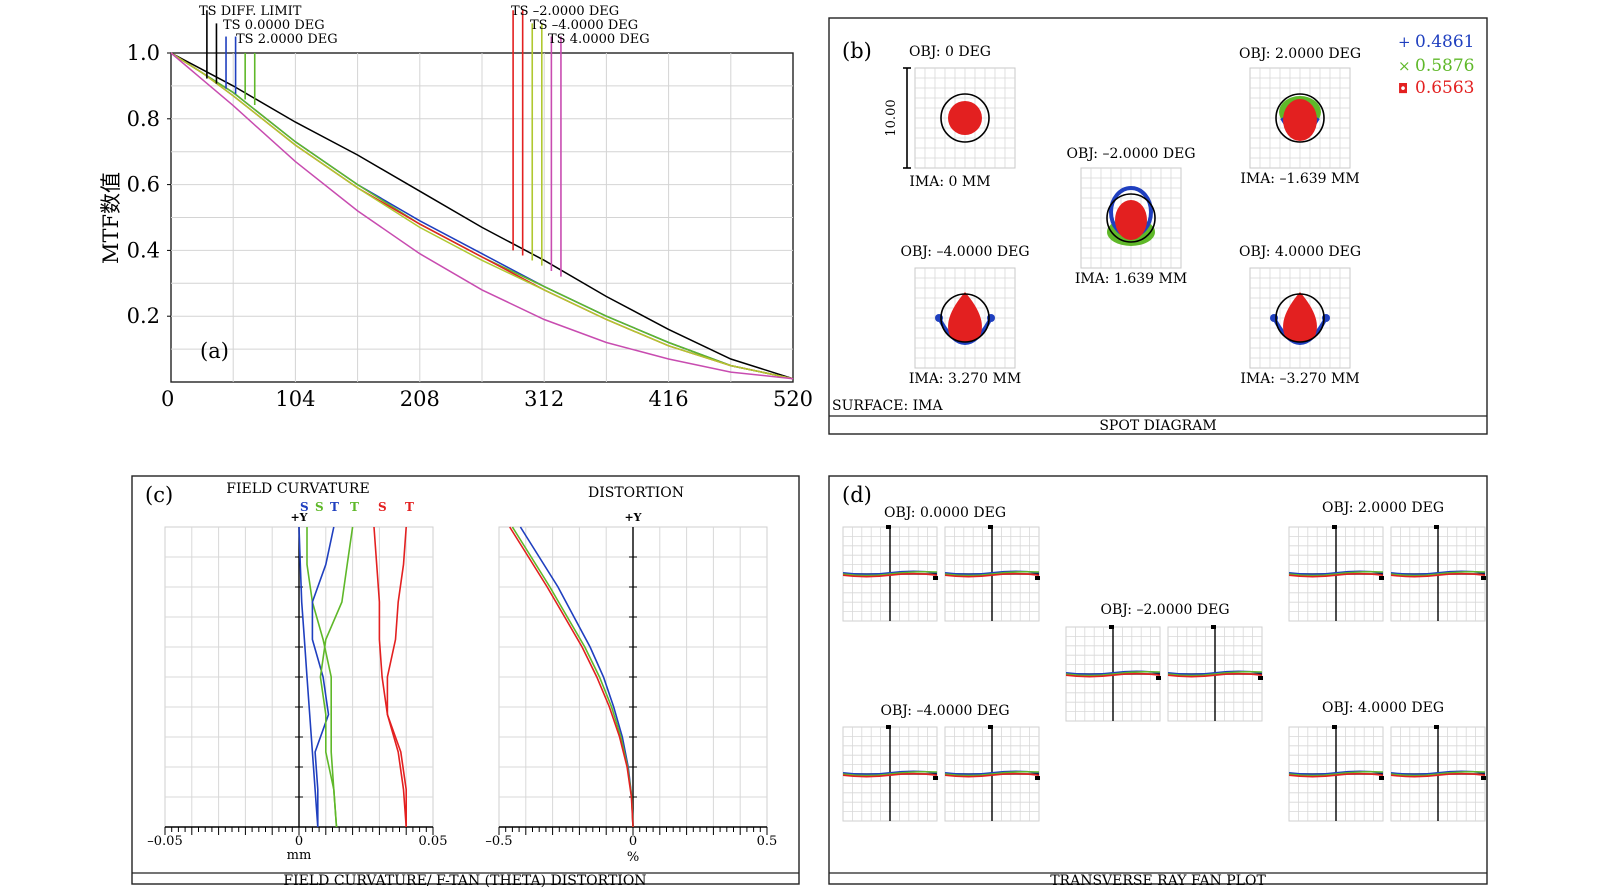 Image resolution: width=1600 pixels, height=889 pixels. What do you see at coordinates (167, 399) in the screenshot?
I see `mtf-x-tick-label: 0` at bounding box center [167, 399].